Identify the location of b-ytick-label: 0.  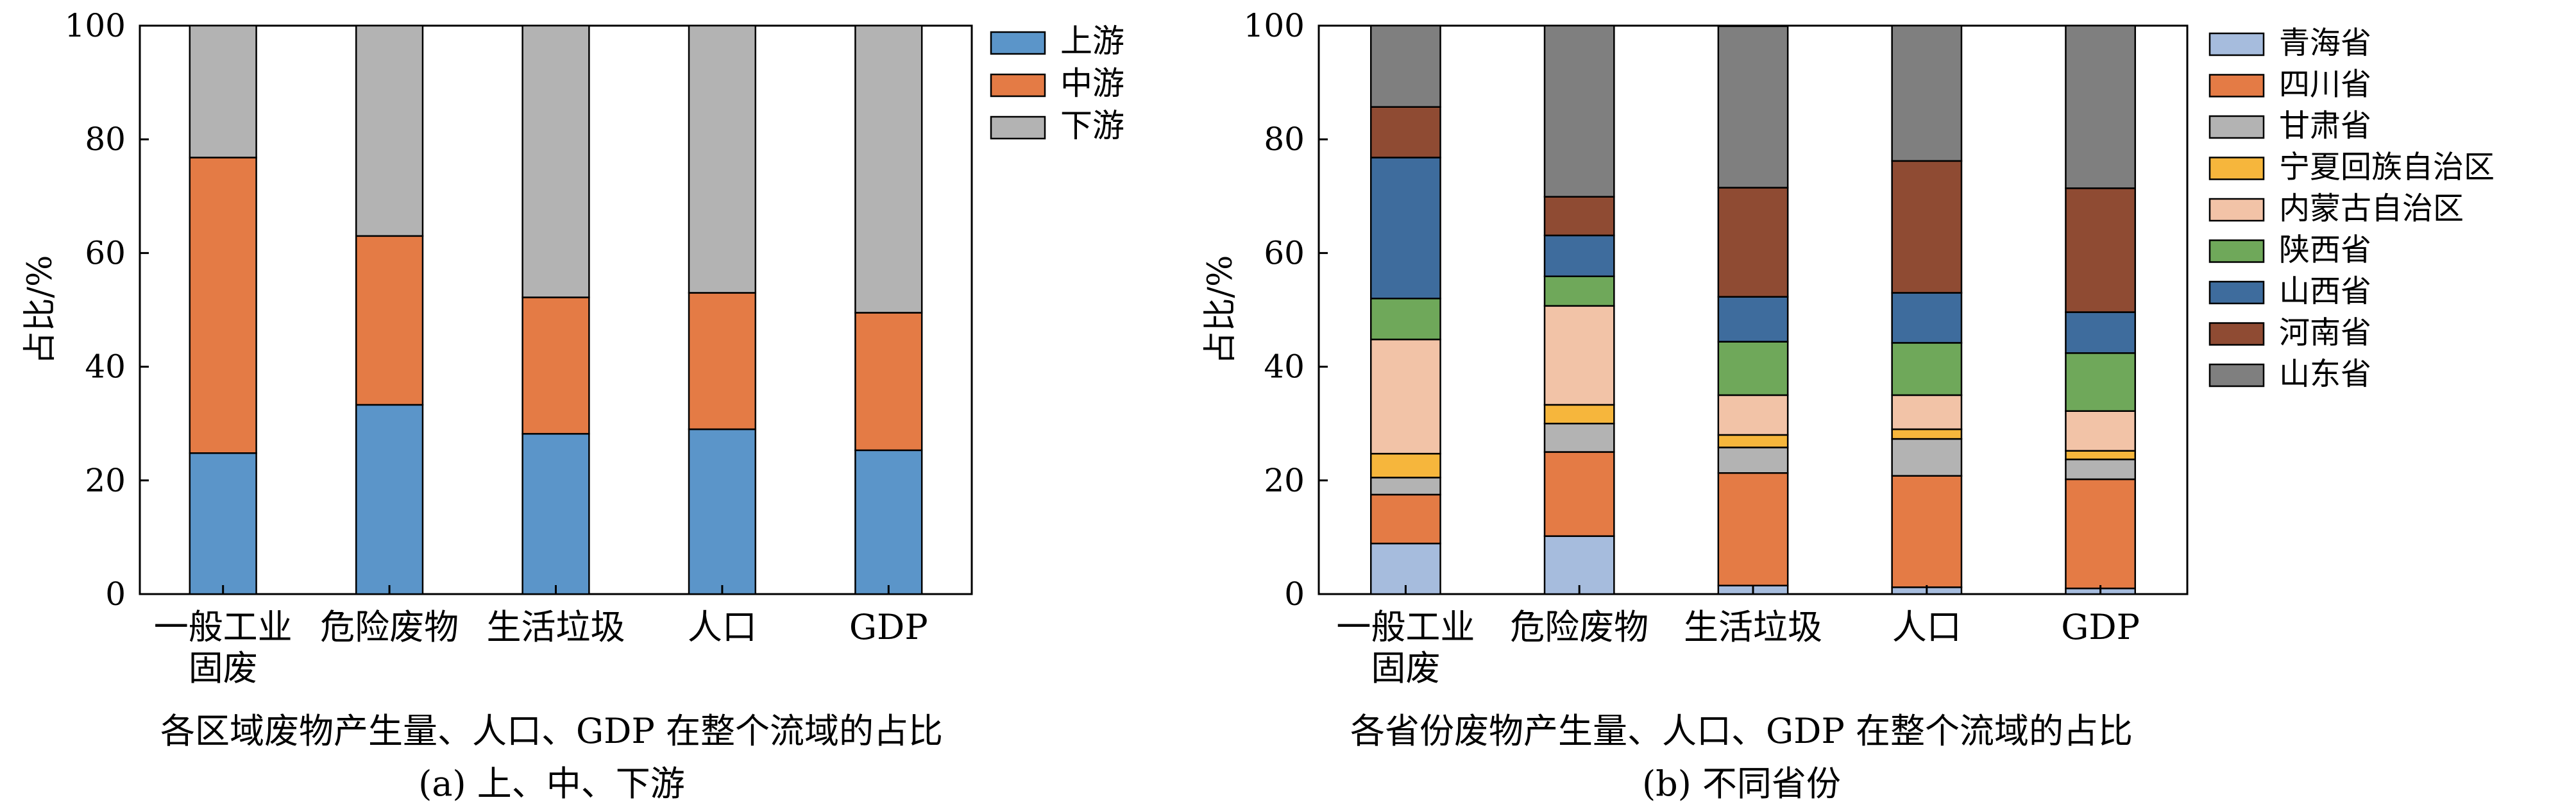
(1294, 594).